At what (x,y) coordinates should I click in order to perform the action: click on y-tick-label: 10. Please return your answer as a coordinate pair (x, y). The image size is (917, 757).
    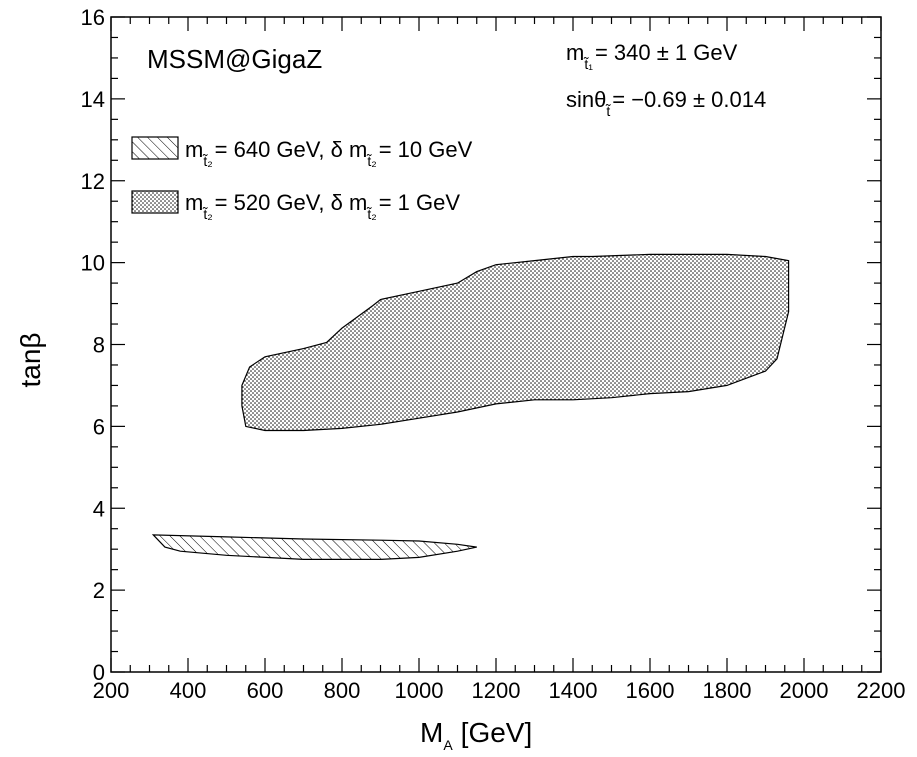
    Looking at the image, I should click on (93, 263).